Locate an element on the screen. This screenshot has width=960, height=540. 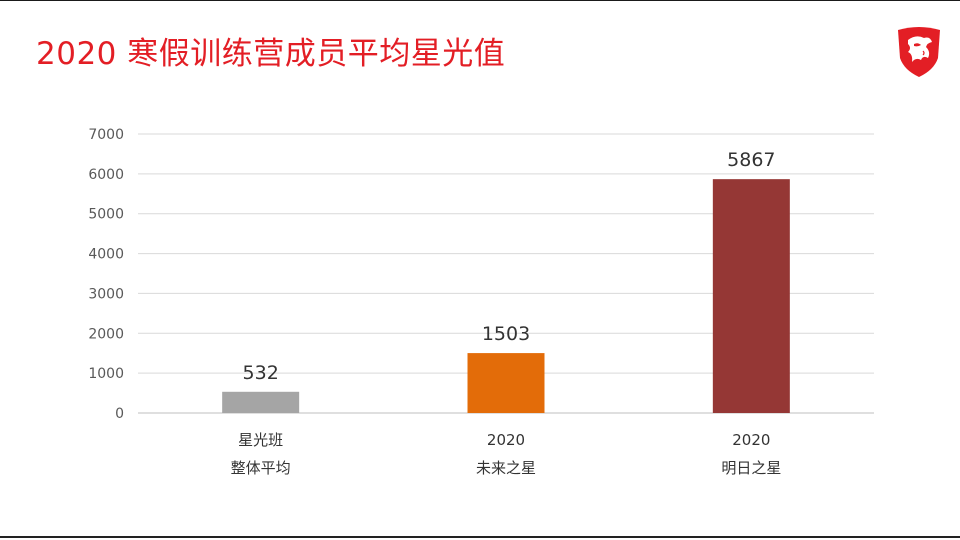
data-label: 5867 is located at coordinates (751, 160).